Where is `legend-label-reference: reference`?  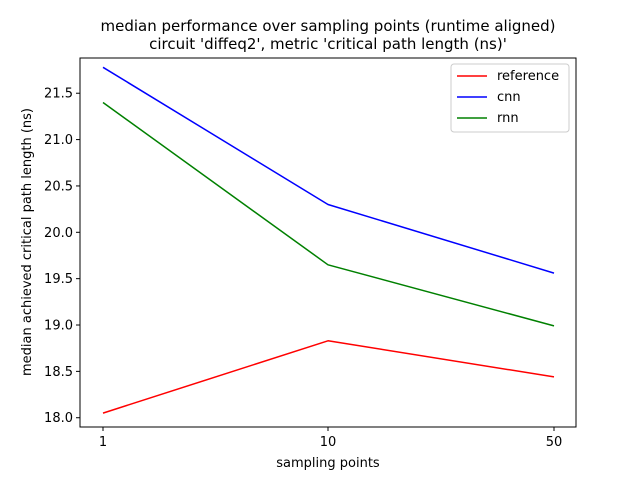
legend-label-reference: reference is located at coordinates (528, 76).